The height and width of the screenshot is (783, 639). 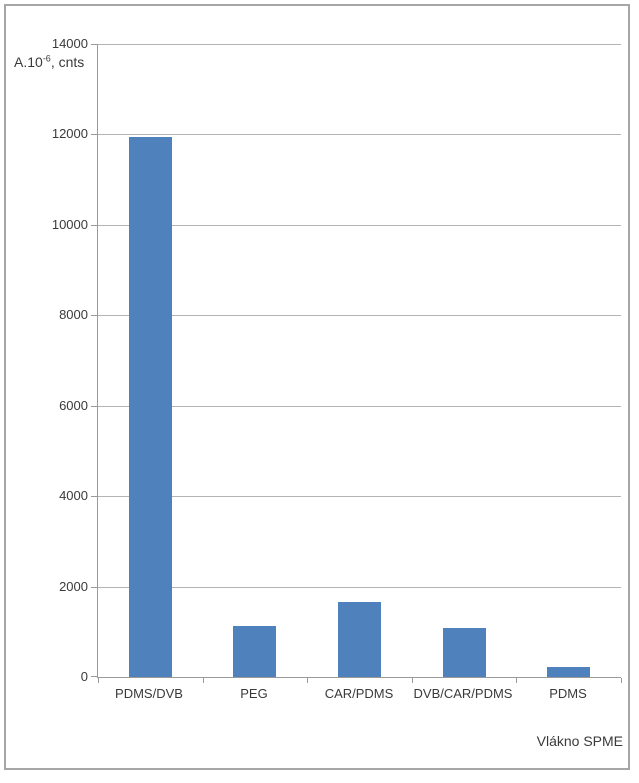 What do you see at coordinates (579, 741) in the screenshot?
I see `x-axis-title: Vlákno SPME` at bounding box center [579, 741].